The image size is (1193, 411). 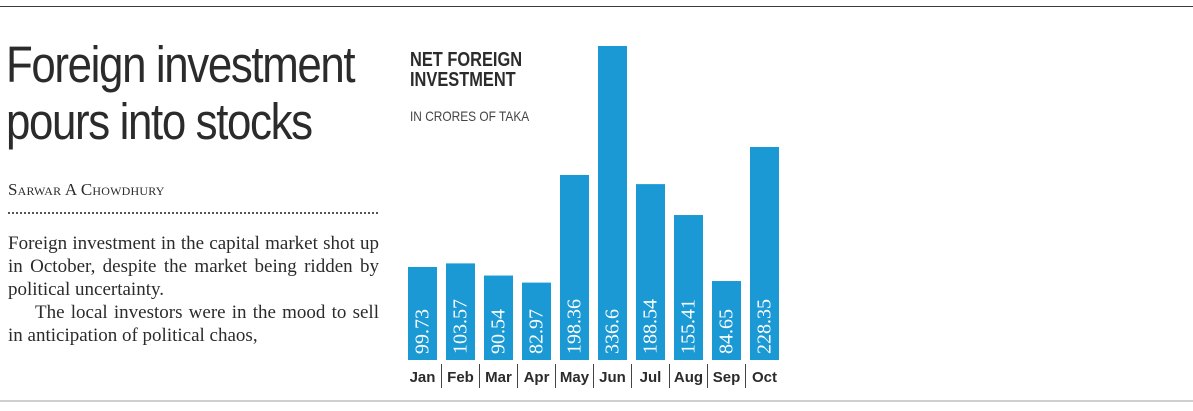 I want to click on headline-line-2: pours into stocks, so click(x=159, y=121).